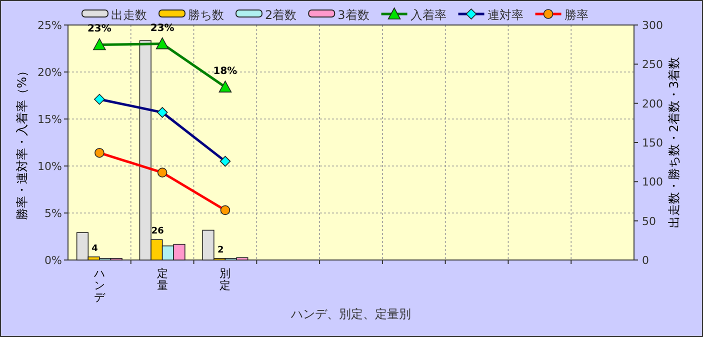 This screenshot has height=337, width=703. I want to click on data-label: 18%, so click(225, 72).